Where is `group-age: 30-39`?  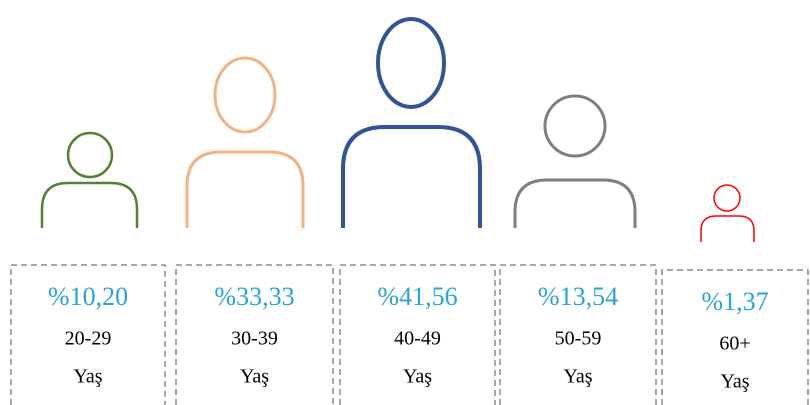 group-age: 30-39 is located at coordinates (254, 339).